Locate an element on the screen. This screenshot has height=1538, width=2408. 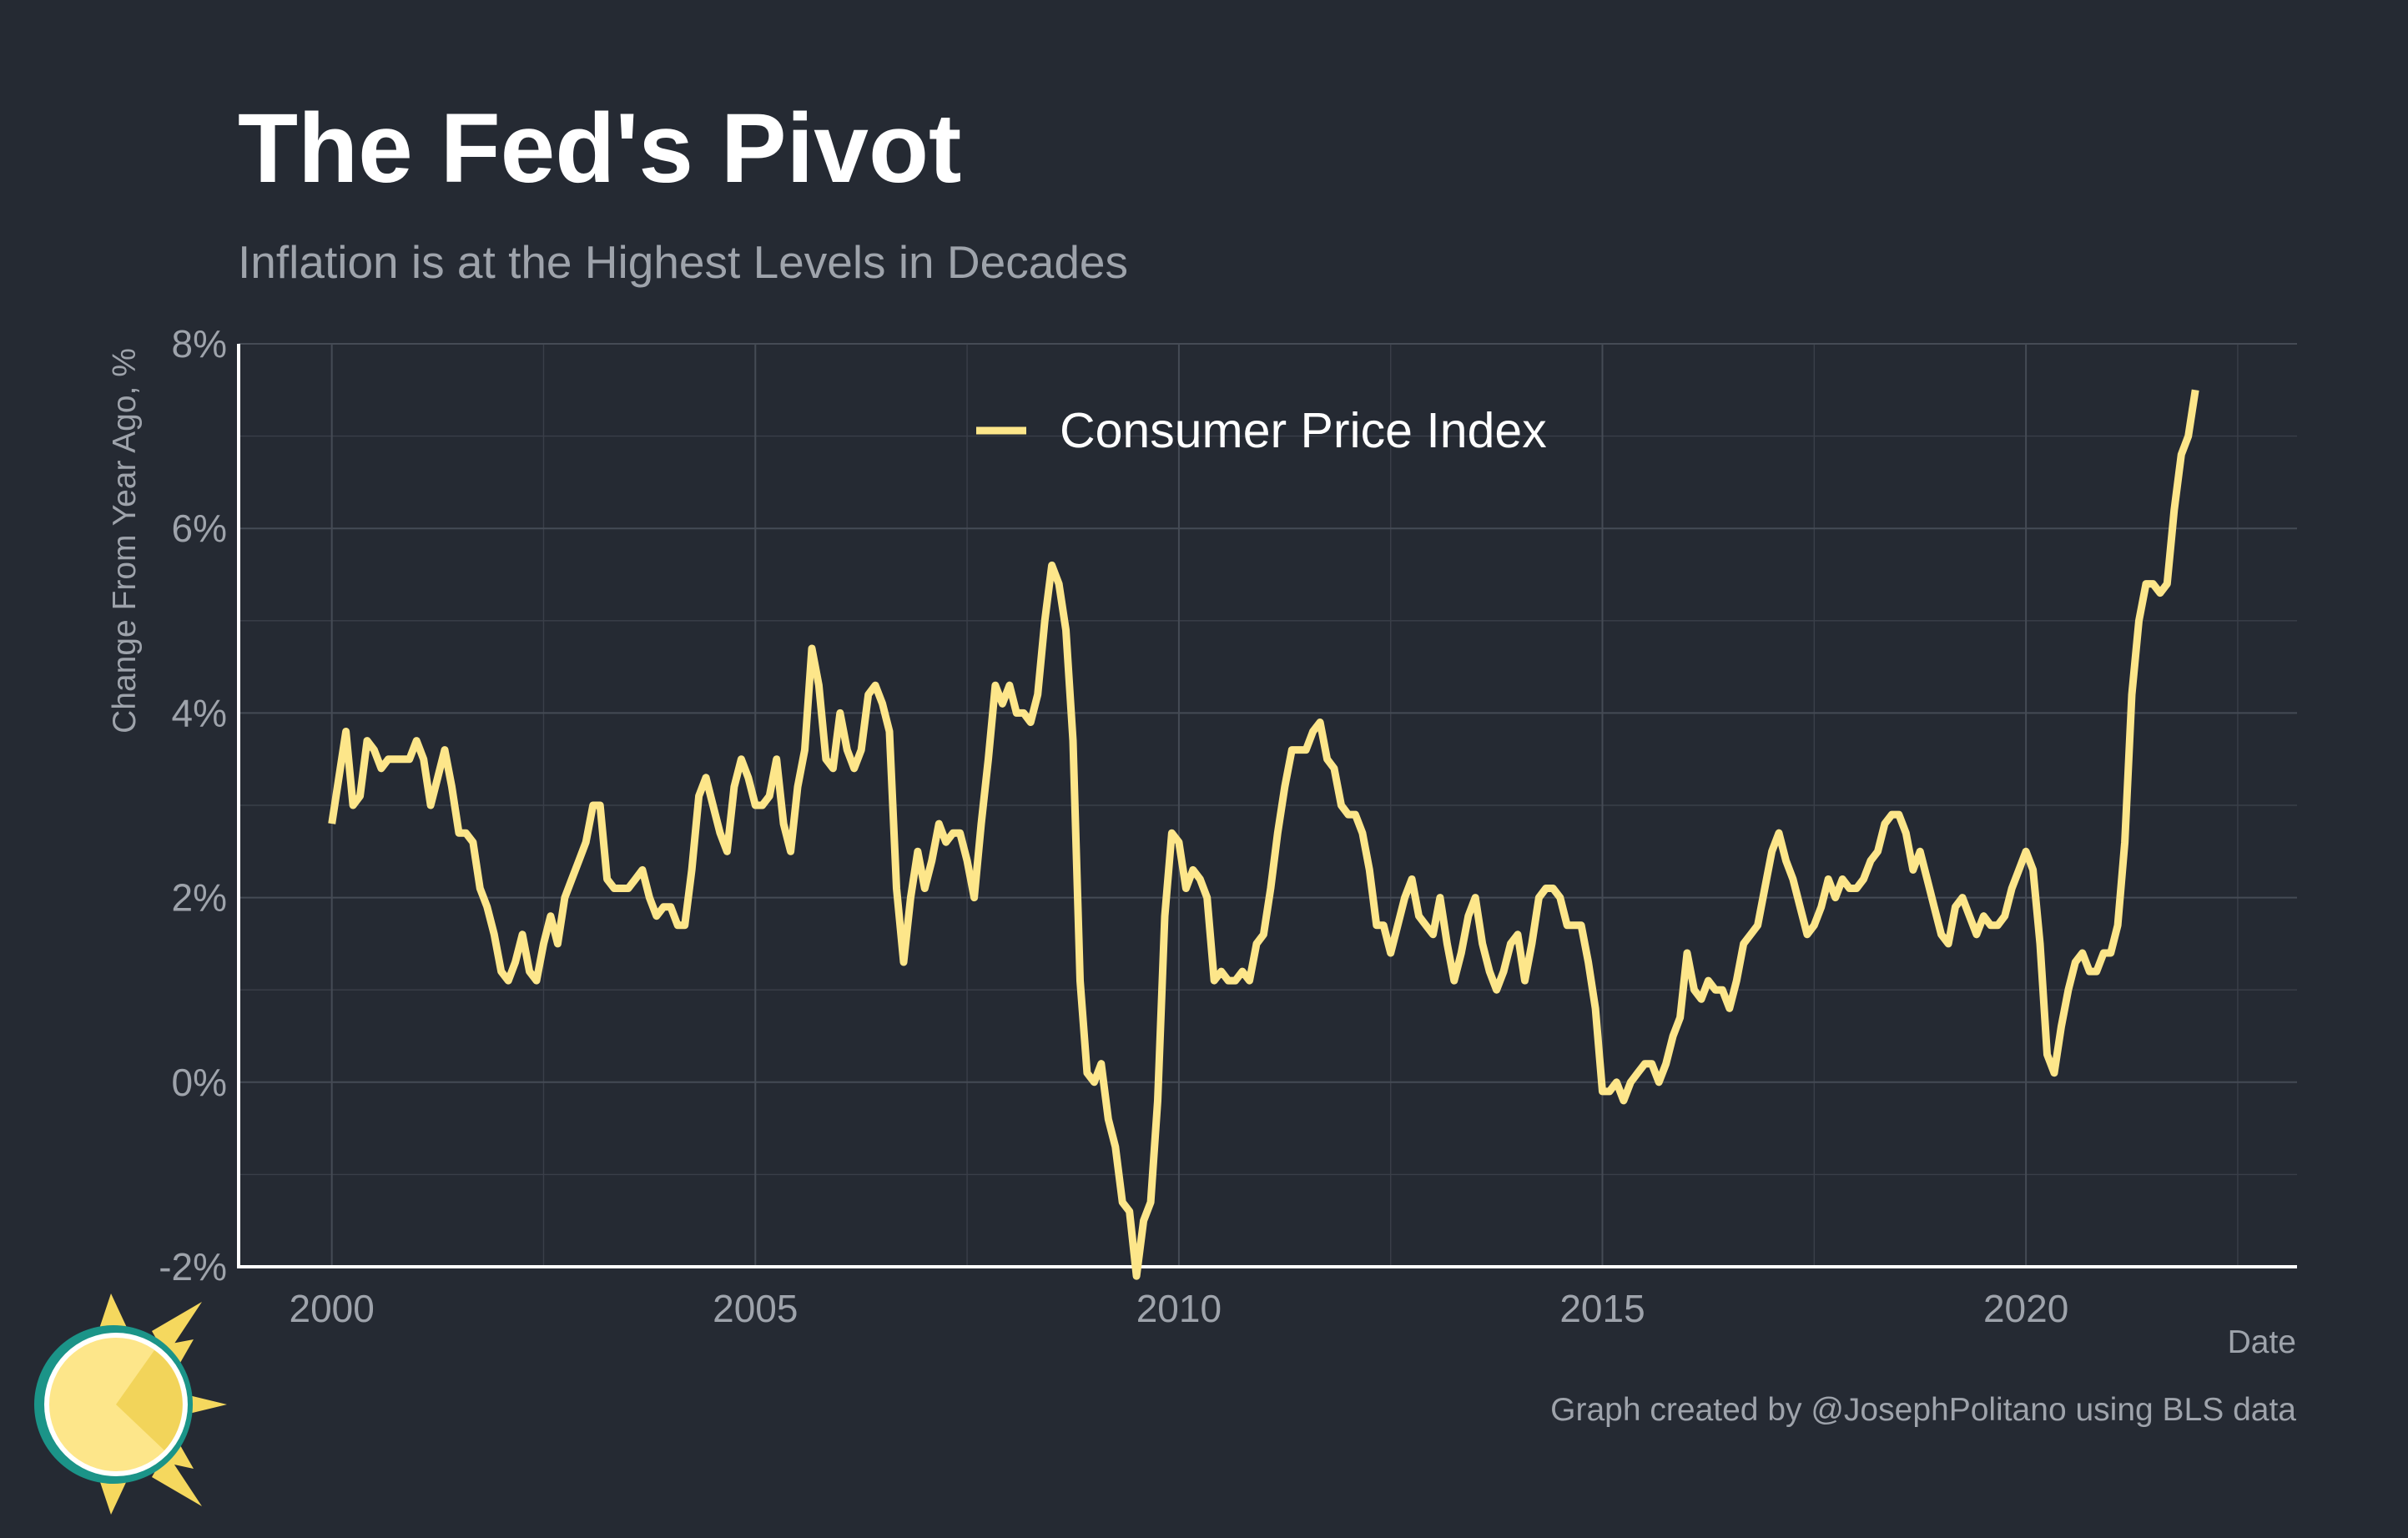
x-tick-label: 2015 is located at coordinates (1602, 1308).